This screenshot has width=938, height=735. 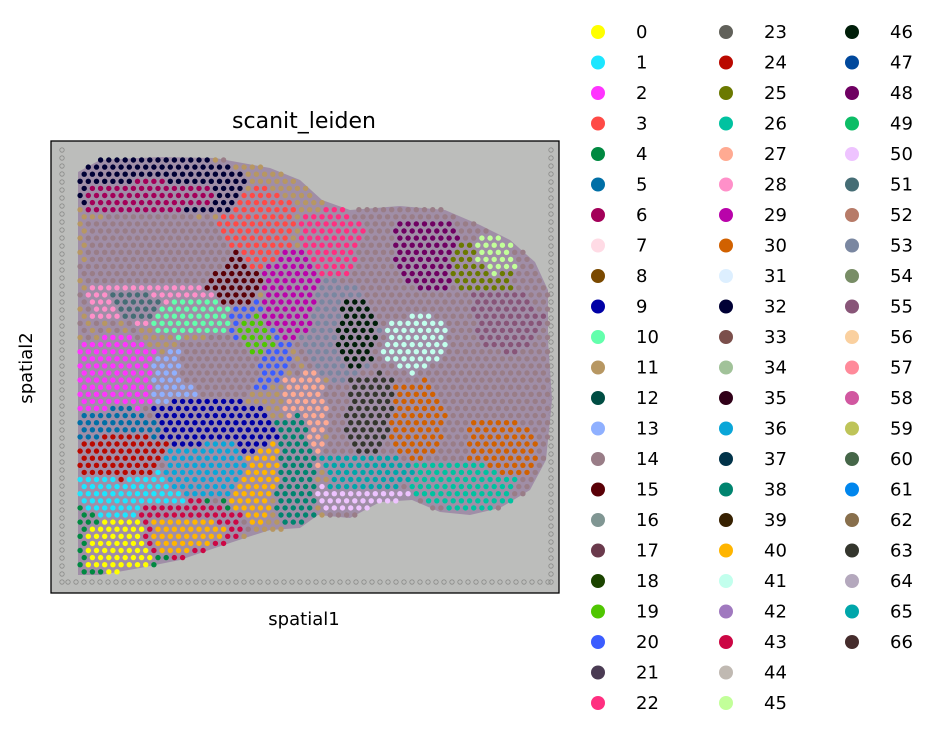 What do you see at coordinates (901, 612) in the screenshot?
I see `legend-label-65: 65` at bounding box center [901, 612].